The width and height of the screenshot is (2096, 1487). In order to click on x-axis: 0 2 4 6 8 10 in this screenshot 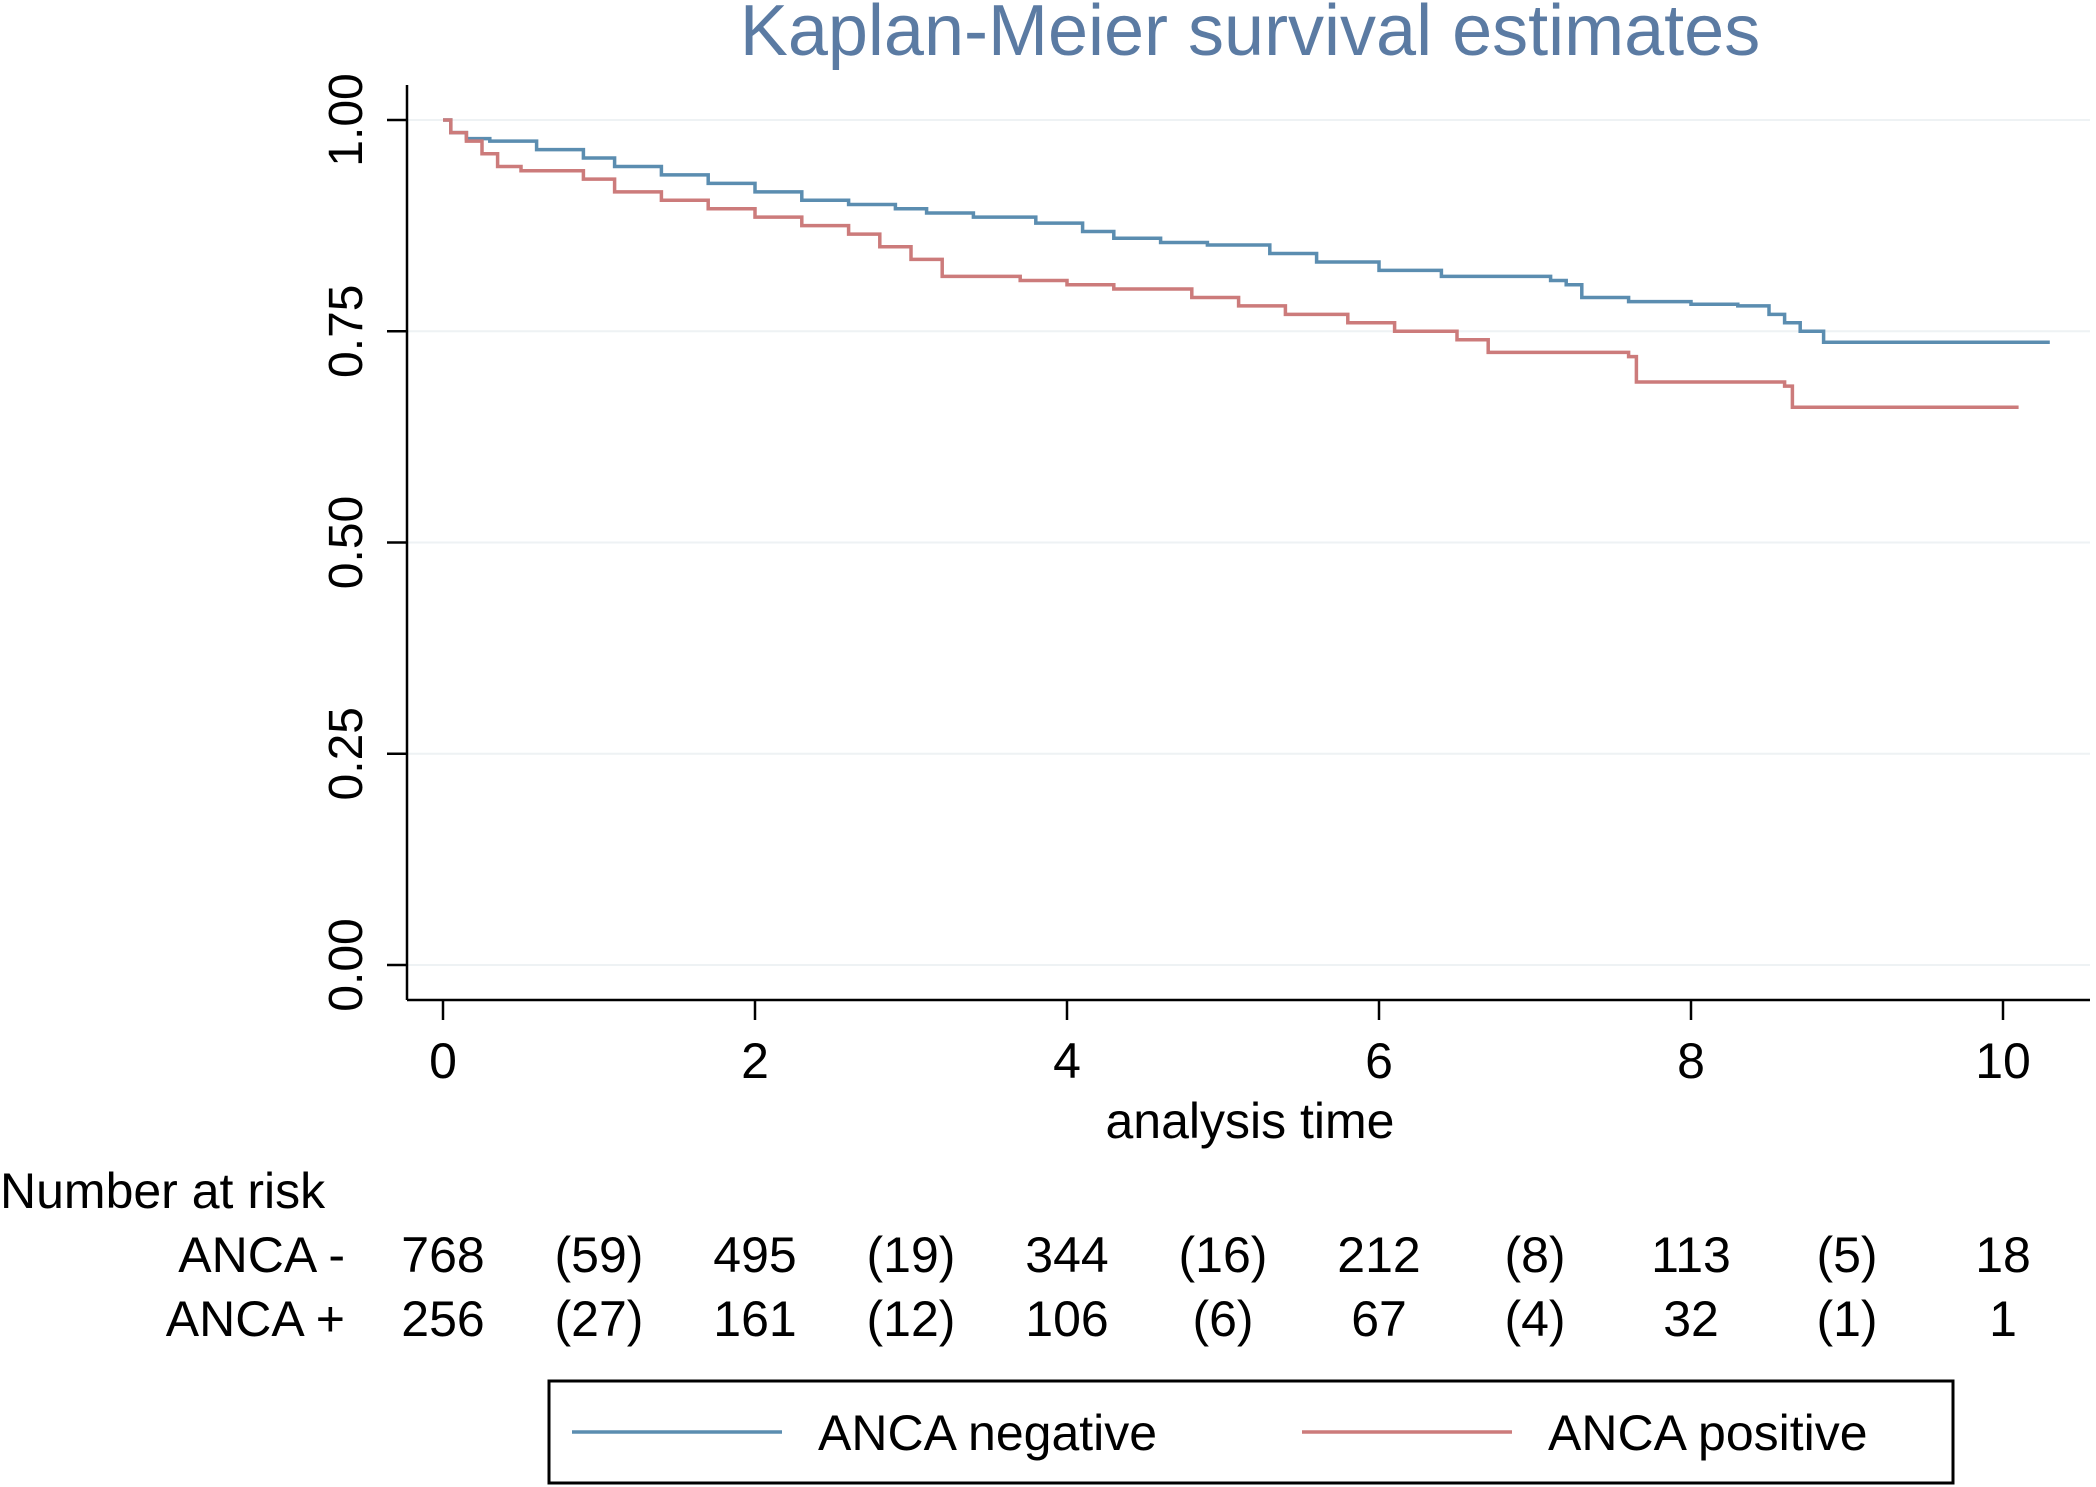, I will do `click(1248, 1043)`.